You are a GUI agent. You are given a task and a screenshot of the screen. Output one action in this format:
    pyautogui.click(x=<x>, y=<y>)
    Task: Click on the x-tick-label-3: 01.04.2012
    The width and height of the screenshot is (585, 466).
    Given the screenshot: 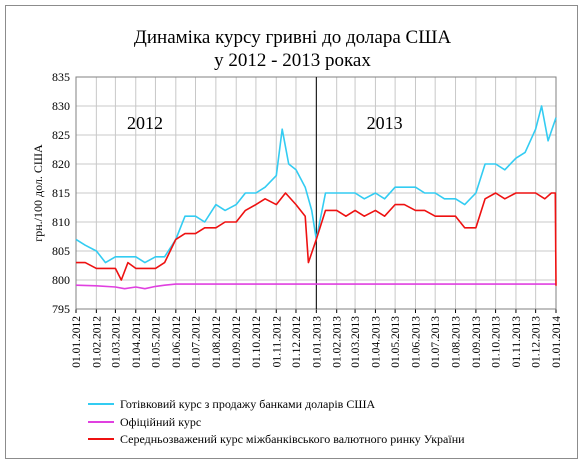 What is the action you would take?
    pyautogui.click(x=137, y=342)
    